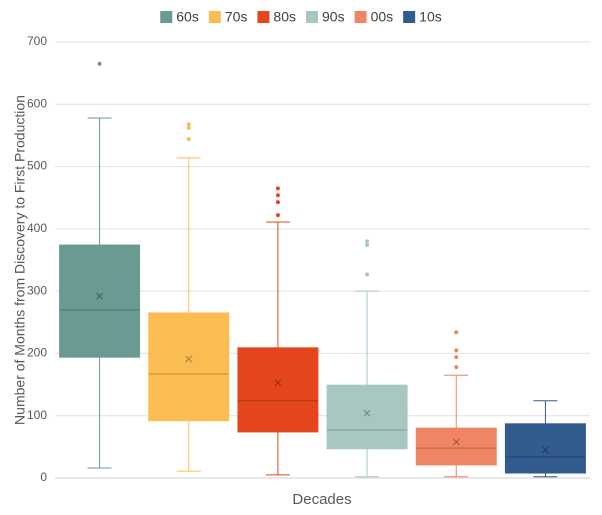 The image size is (602, 515). What do you see at coordinates (37, 166) in the screenshot?
I see `y-tick-label: 500` at bounding box center [37, 166].